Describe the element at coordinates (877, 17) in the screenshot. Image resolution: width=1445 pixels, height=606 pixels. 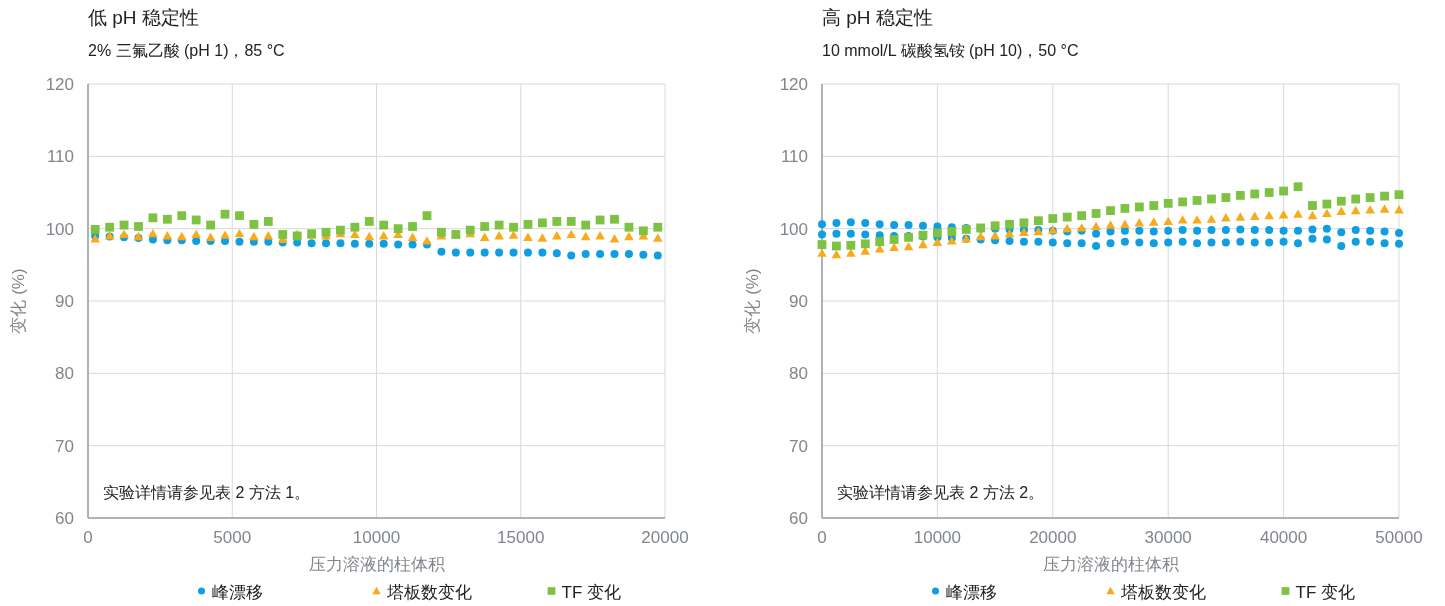
I see `chart-title: 高 pH 稳定性` at that location.